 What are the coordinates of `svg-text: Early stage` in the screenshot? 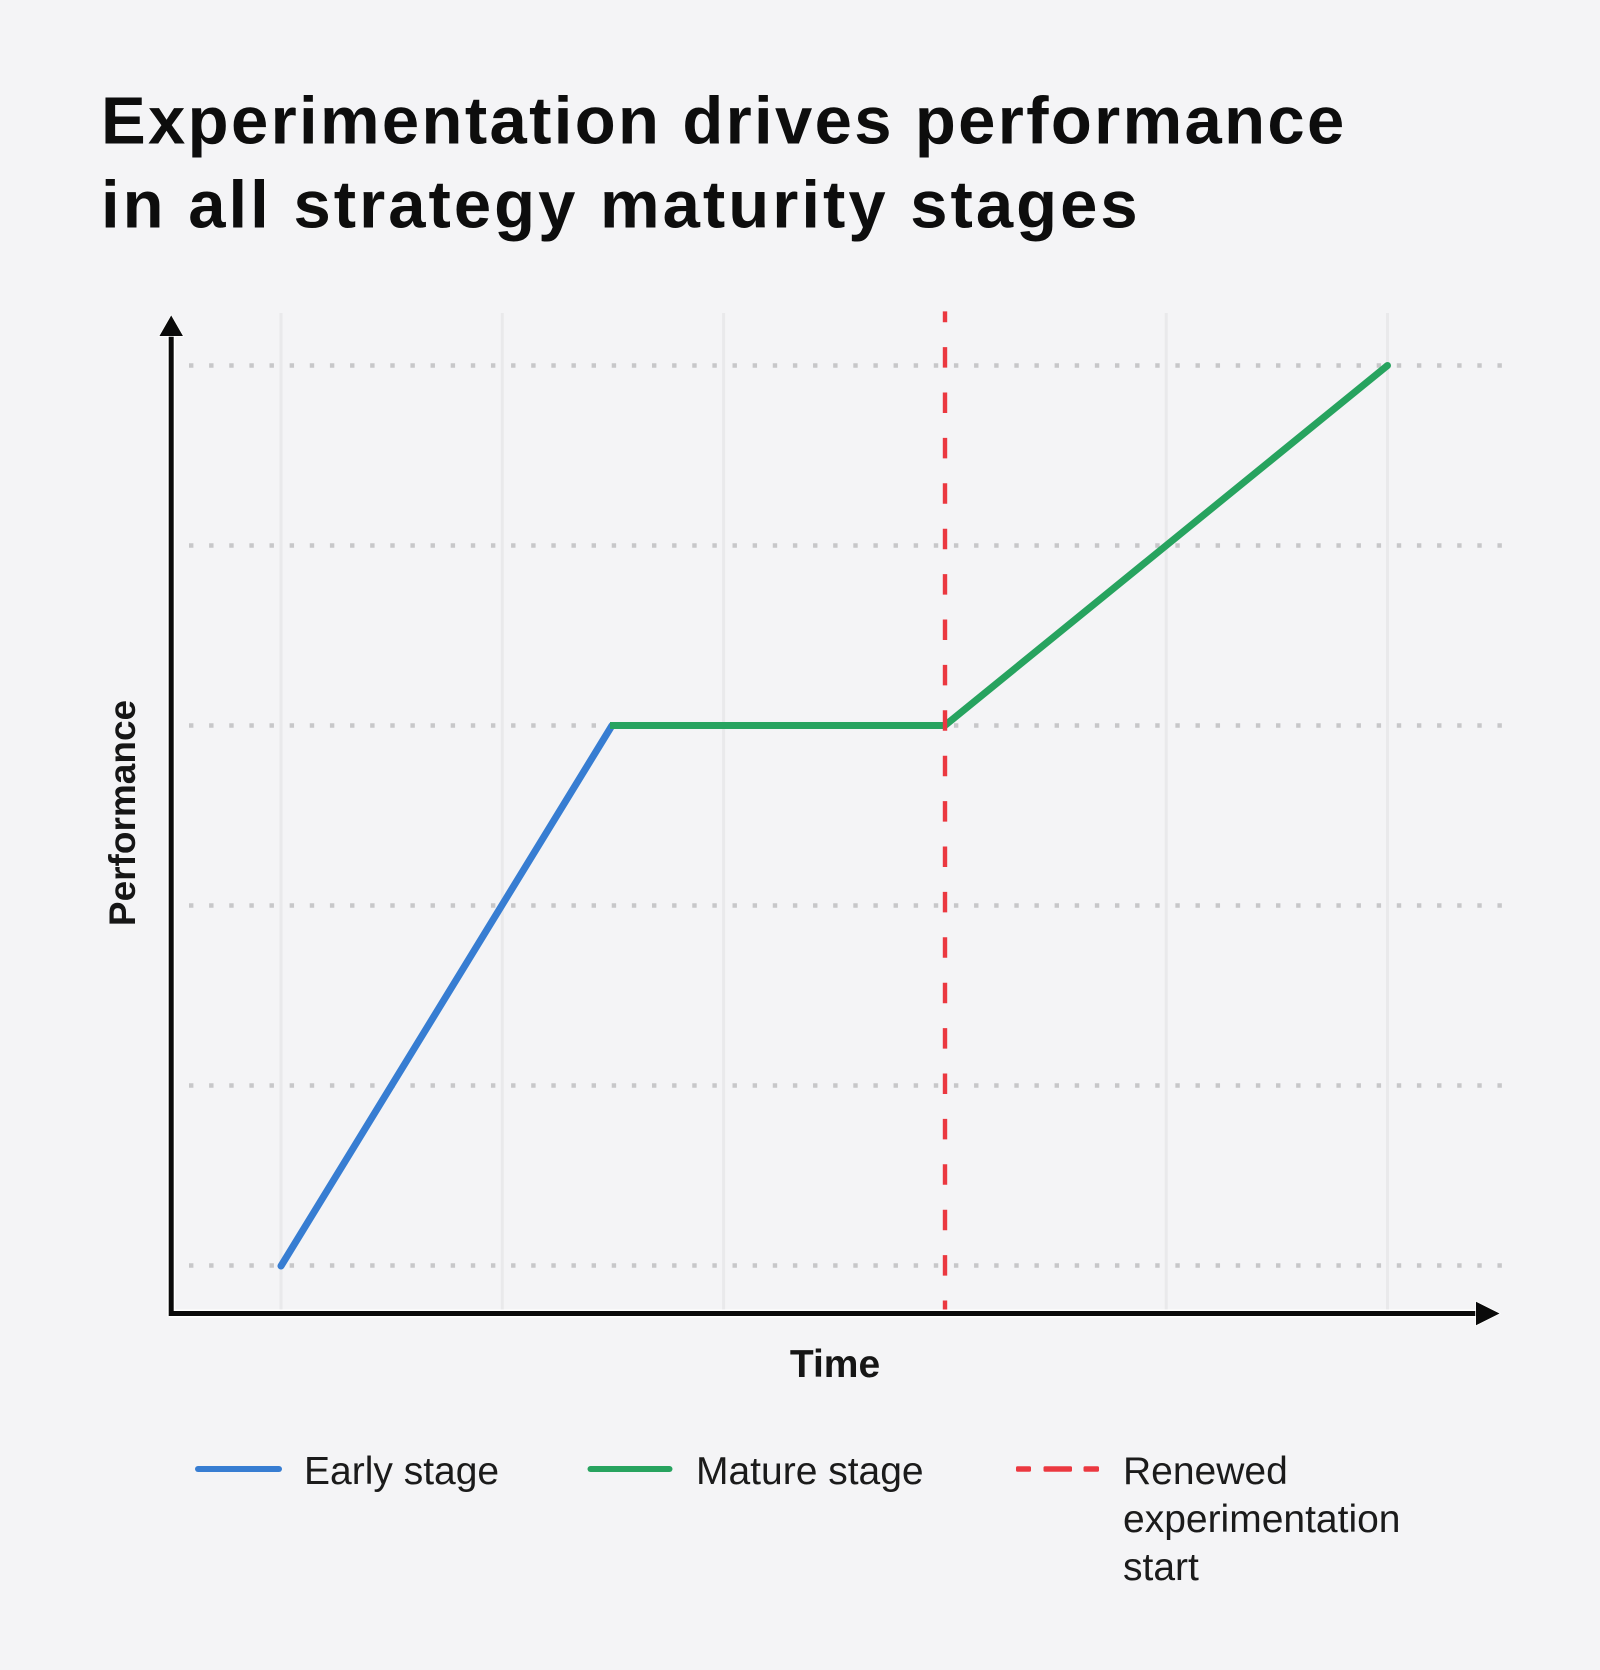 It's located at (401, 1471).